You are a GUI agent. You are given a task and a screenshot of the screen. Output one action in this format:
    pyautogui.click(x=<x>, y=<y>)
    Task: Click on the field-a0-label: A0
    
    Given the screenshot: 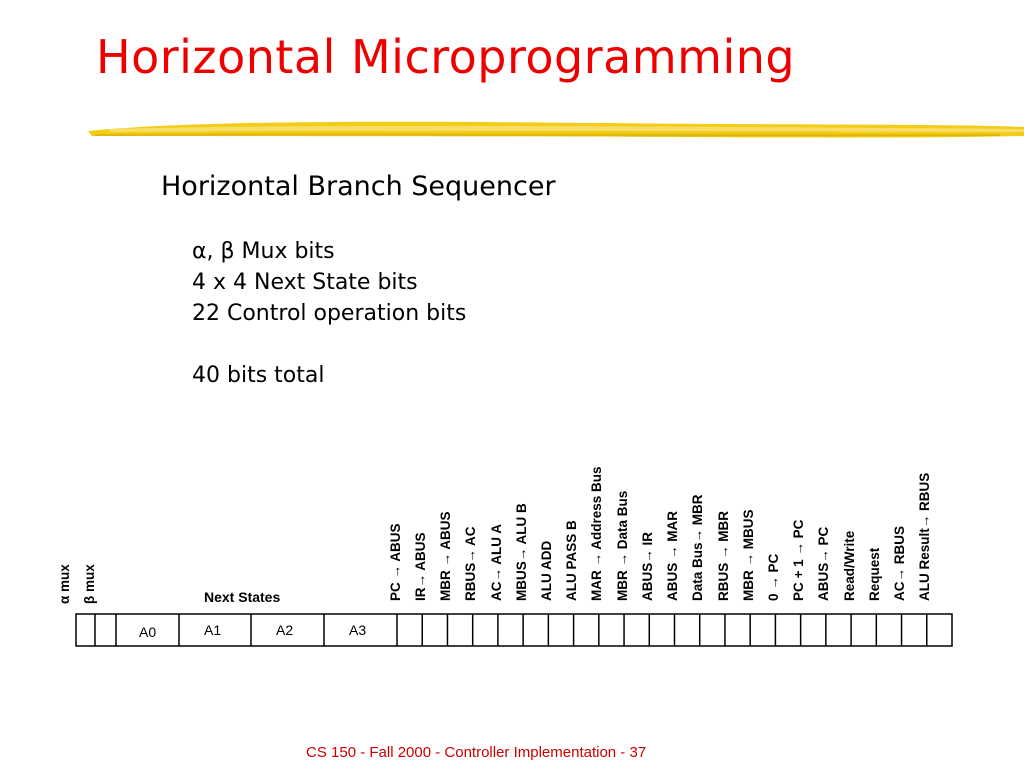 What is the action you would take?
    pyautogui.click(x=148, y=632)
    